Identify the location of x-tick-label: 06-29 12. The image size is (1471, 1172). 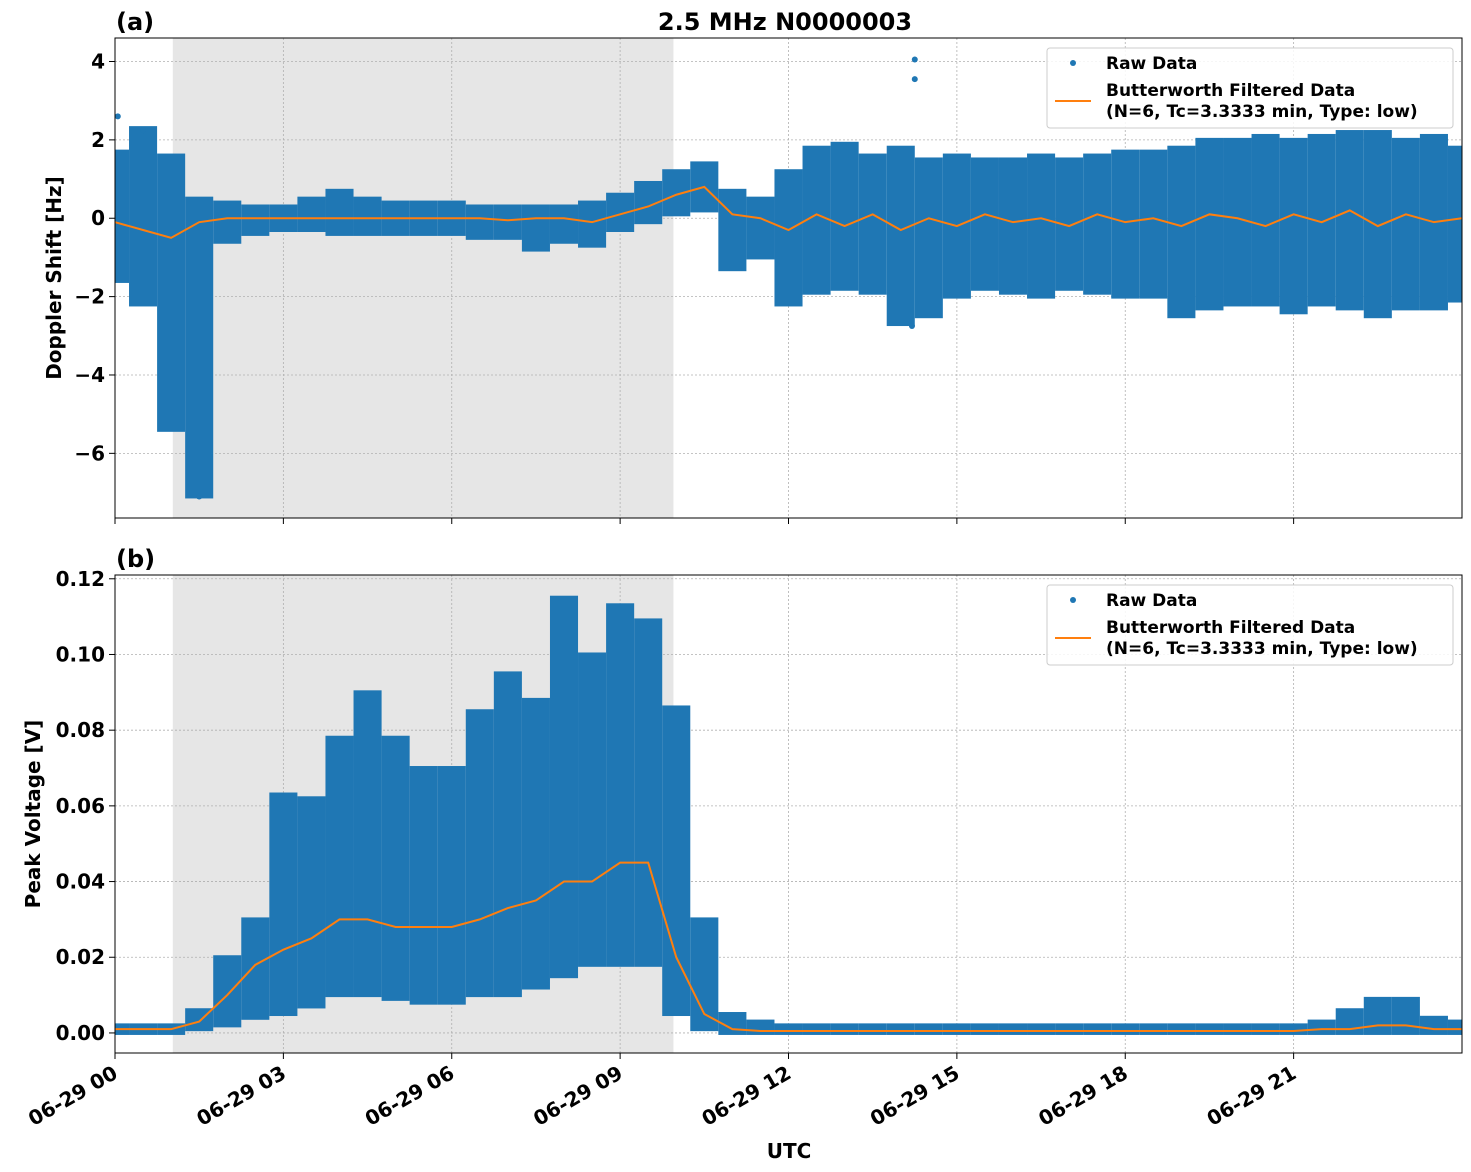
(746, 1096).